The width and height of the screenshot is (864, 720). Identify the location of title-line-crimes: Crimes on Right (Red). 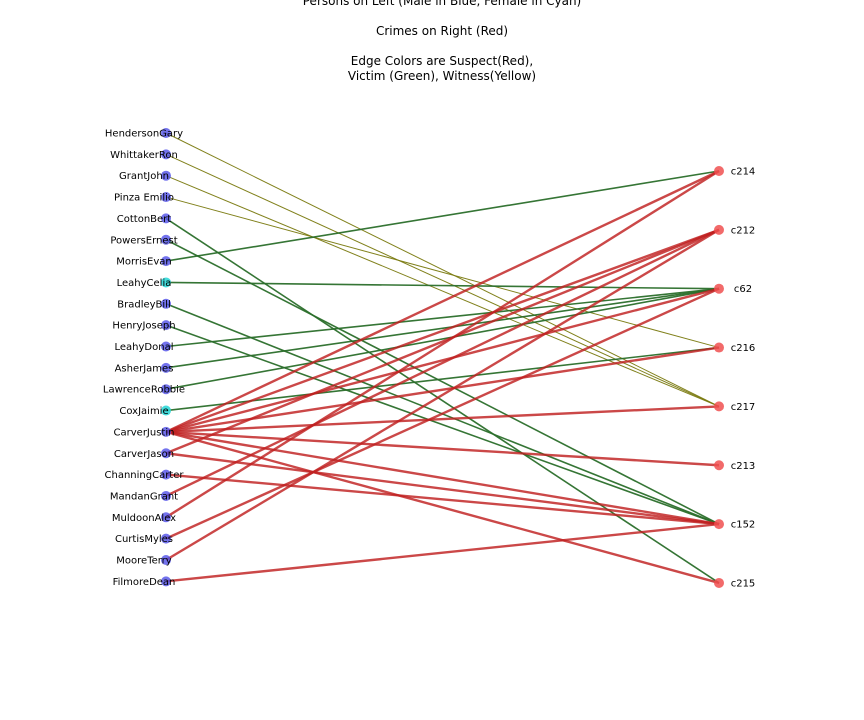
(442, 31).